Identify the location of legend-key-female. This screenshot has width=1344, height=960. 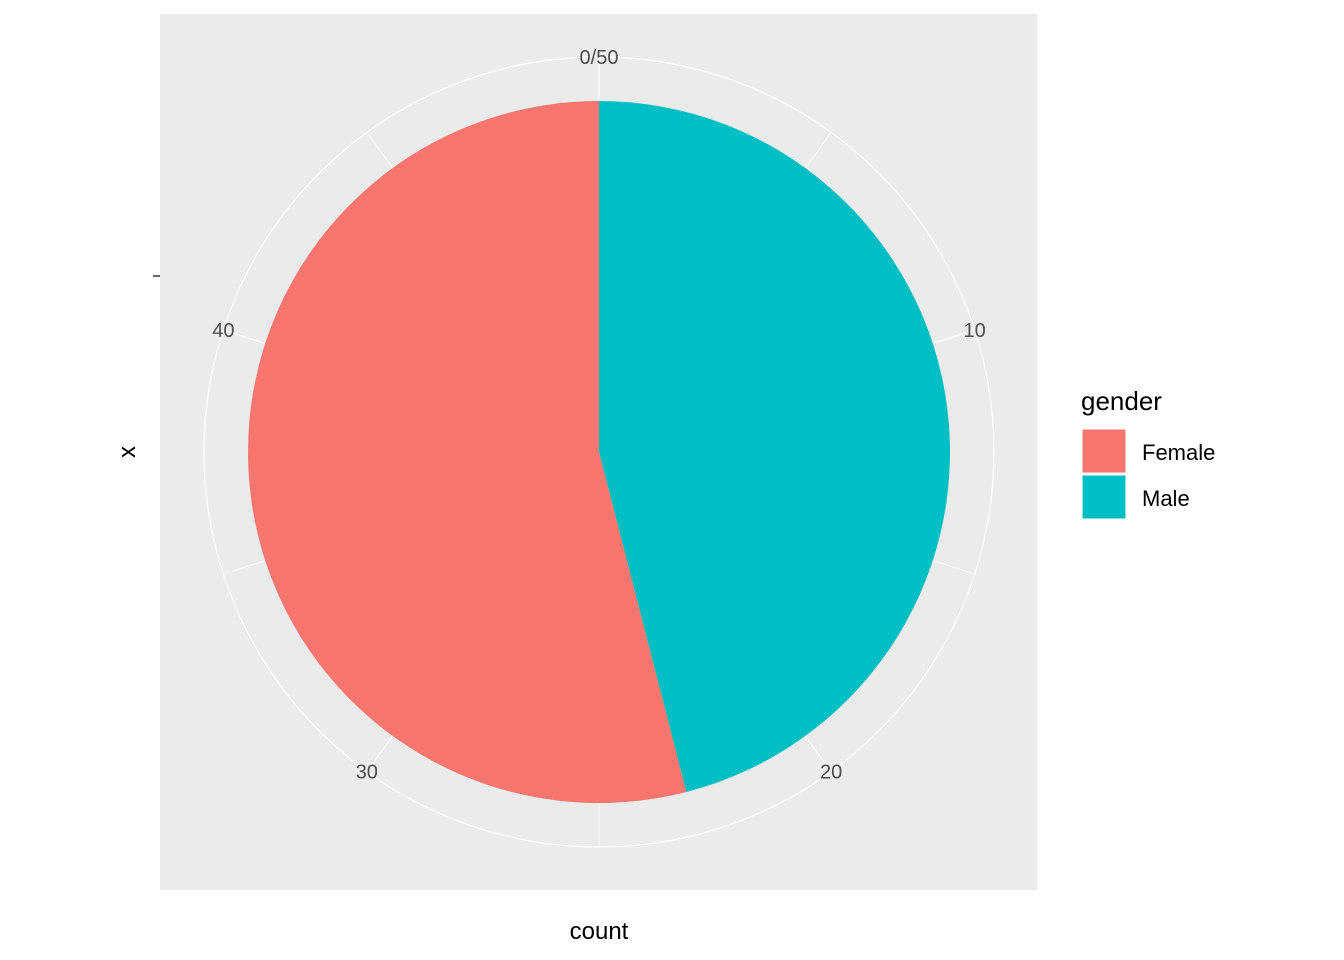
(1104, 451).